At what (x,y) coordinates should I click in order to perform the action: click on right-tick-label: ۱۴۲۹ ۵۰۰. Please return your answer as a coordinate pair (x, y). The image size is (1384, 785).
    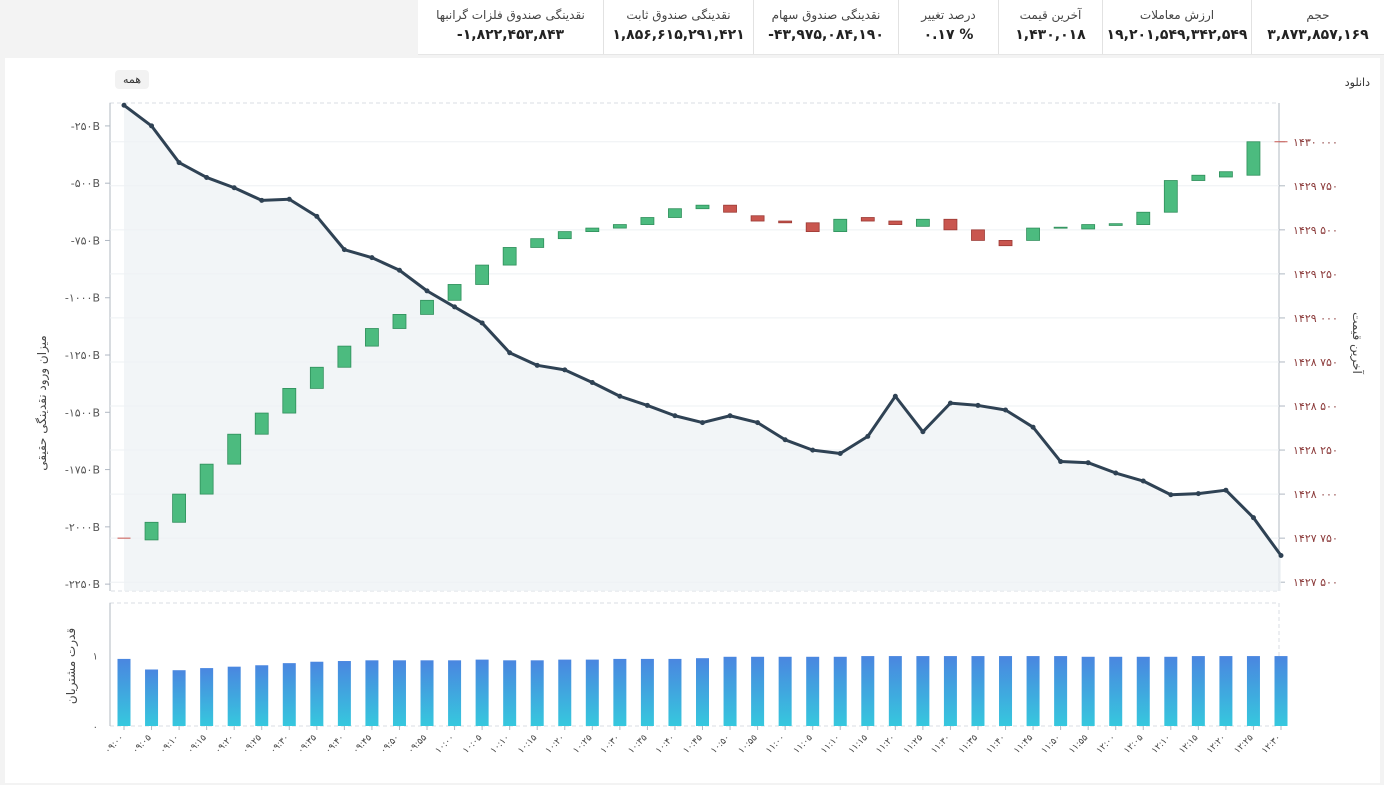
    Looking at the image, I should click on (1315, 230).